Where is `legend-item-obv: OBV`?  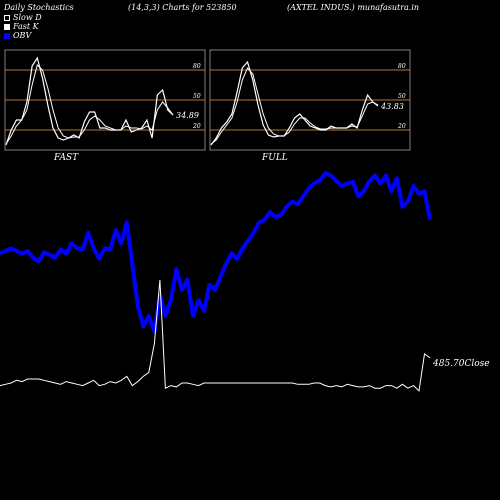
legend-item-obv: OBV is located at coordinates (23, 35).